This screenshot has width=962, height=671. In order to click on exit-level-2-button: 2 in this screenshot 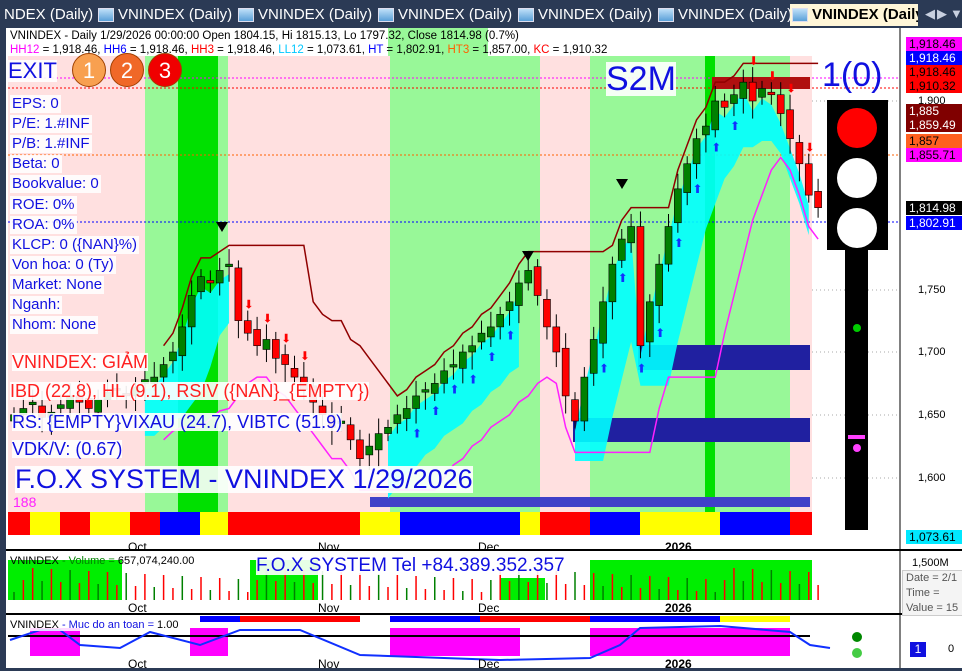, I will do `click(127, 70)`.